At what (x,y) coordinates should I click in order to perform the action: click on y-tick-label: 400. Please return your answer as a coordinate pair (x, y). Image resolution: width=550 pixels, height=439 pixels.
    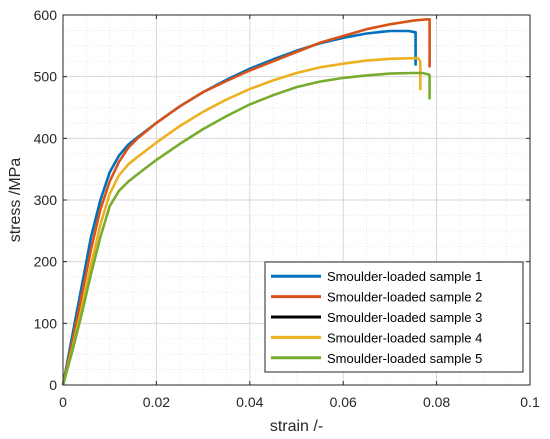
    Looking at the image, I should click on (46, 138).